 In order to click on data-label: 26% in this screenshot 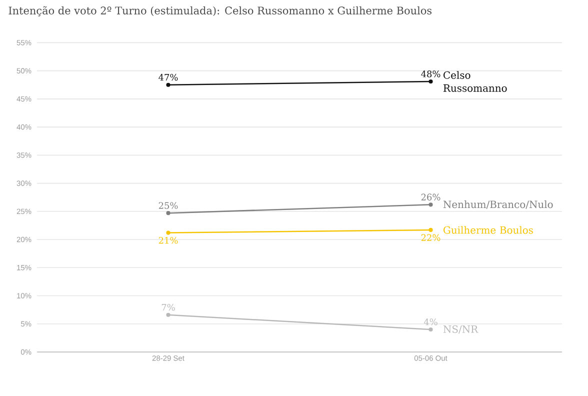, I will do `click(430, 197)`.